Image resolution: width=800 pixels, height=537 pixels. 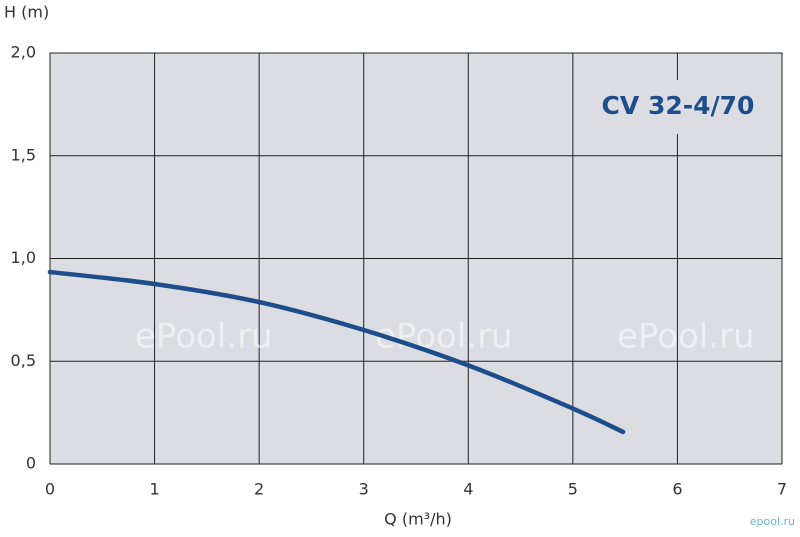 I want to click on x-tick-label: 2, so click(x=259, y=489).